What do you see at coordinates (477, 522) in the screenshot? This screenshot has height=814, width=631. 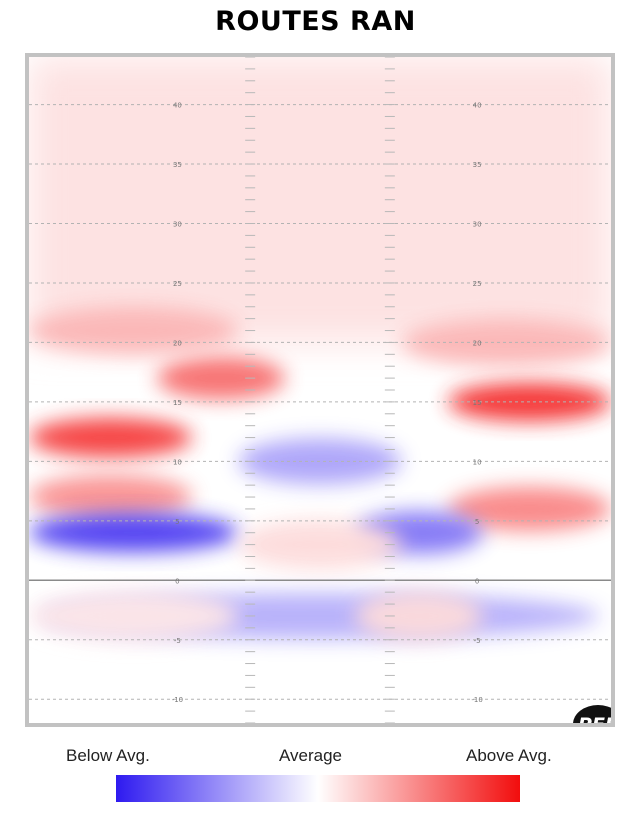 I see `ytick-label-right-7: 5` at bounding box center [477, 522].